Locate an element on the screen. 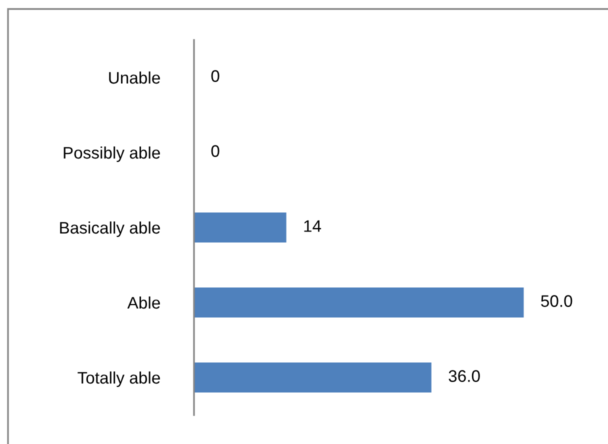  y-tick-label: Possibly able is located at coordinates (112, 154).